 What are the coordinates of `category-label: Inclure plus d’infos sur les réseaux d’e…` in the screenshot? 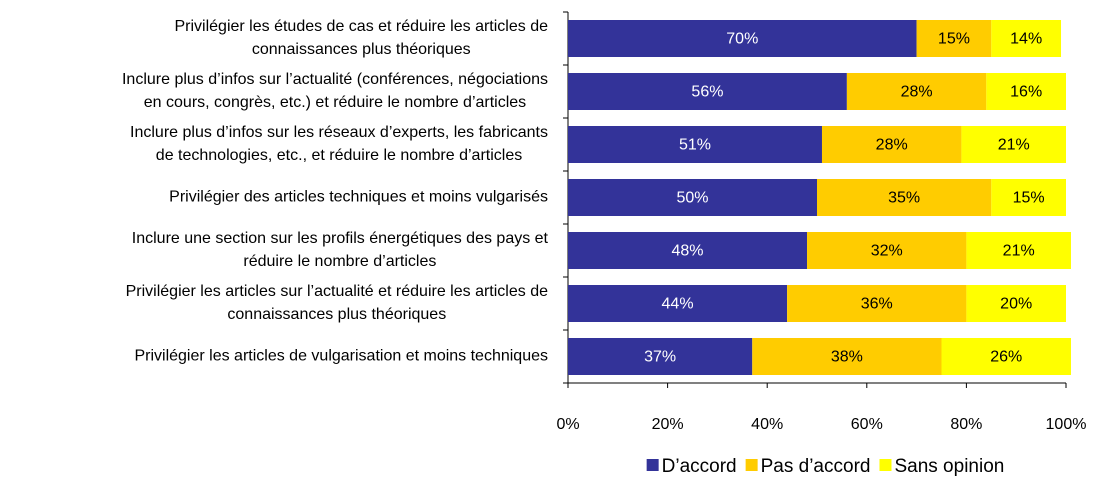 It's located at (339, 132).